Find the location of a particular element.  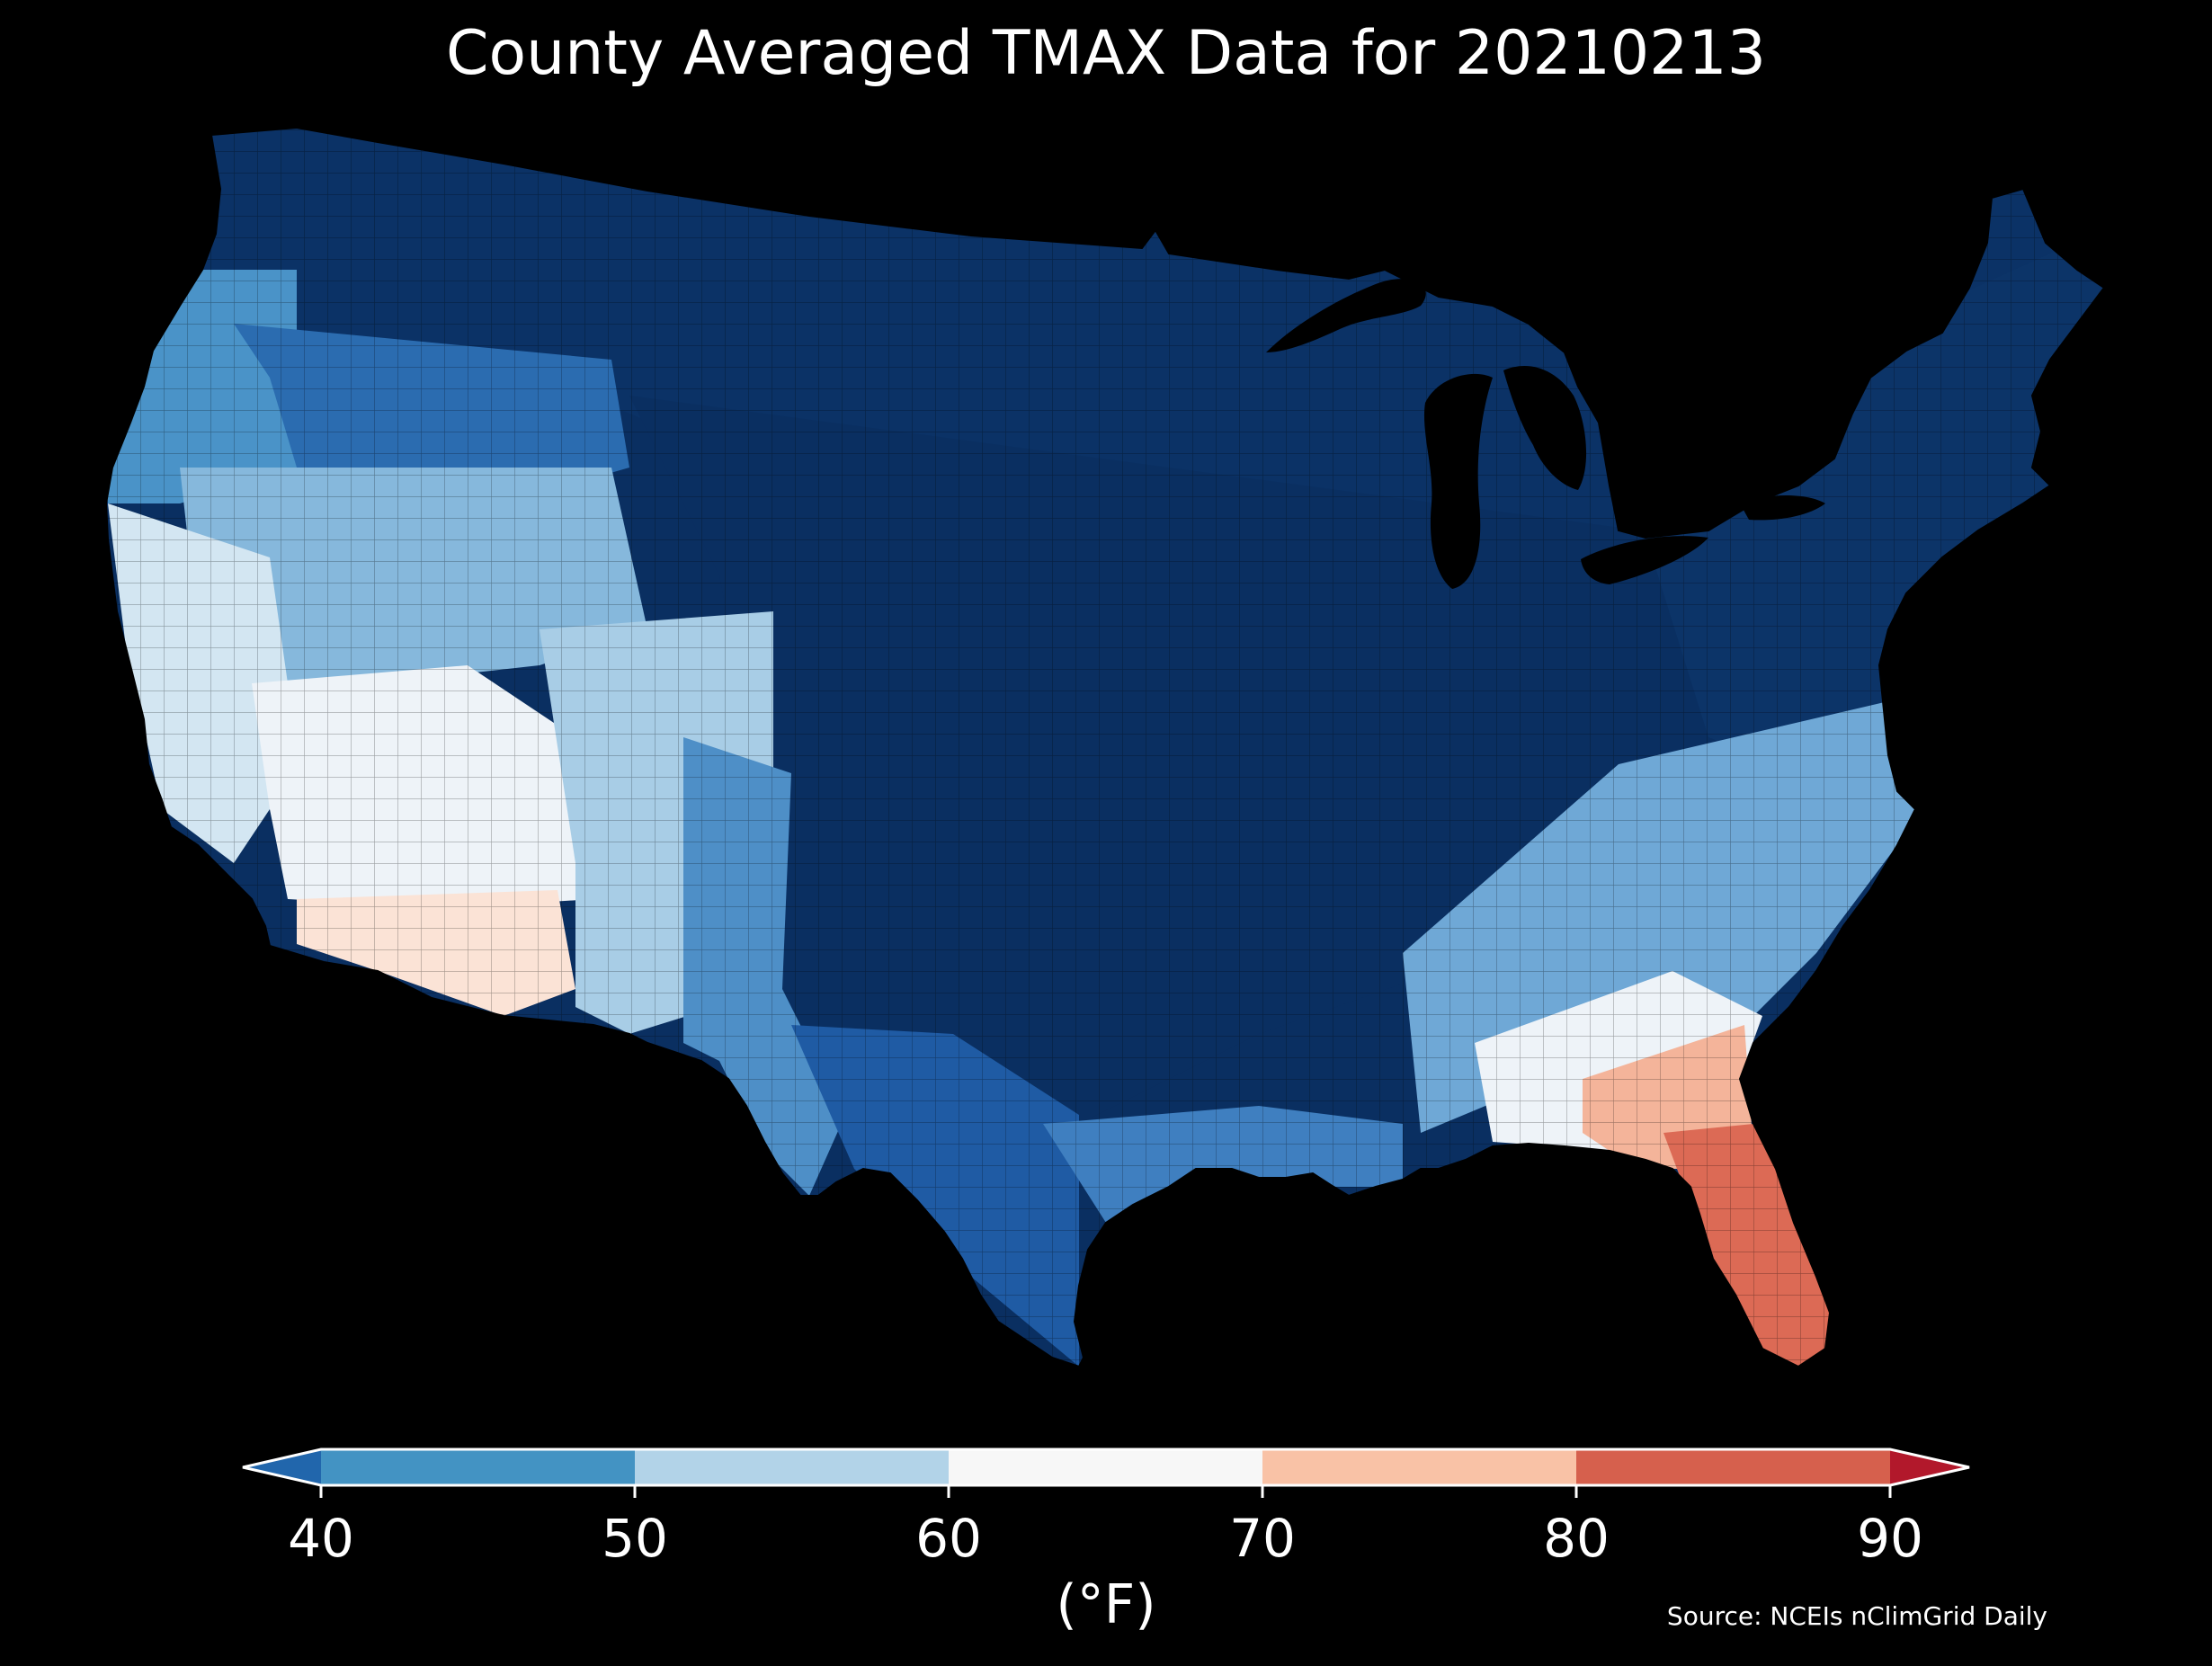

colorbar-extend-high is located at coordinates (1929, 1467).